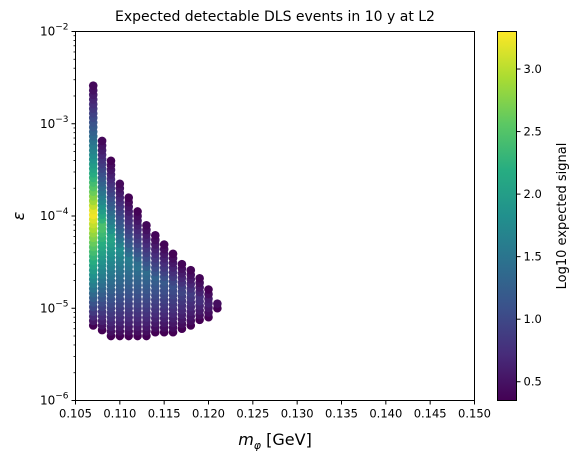 Image resolution: width=578 pixels, height=463 pixels. I want to click on y-axis-label: ε, so click(18, 215).